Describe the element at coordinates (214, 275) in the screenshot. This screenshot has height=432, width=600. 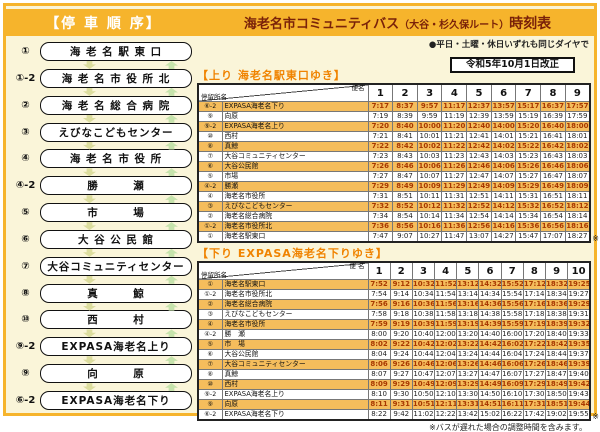
I see `corner-stop-label: 停留所名` at that location.